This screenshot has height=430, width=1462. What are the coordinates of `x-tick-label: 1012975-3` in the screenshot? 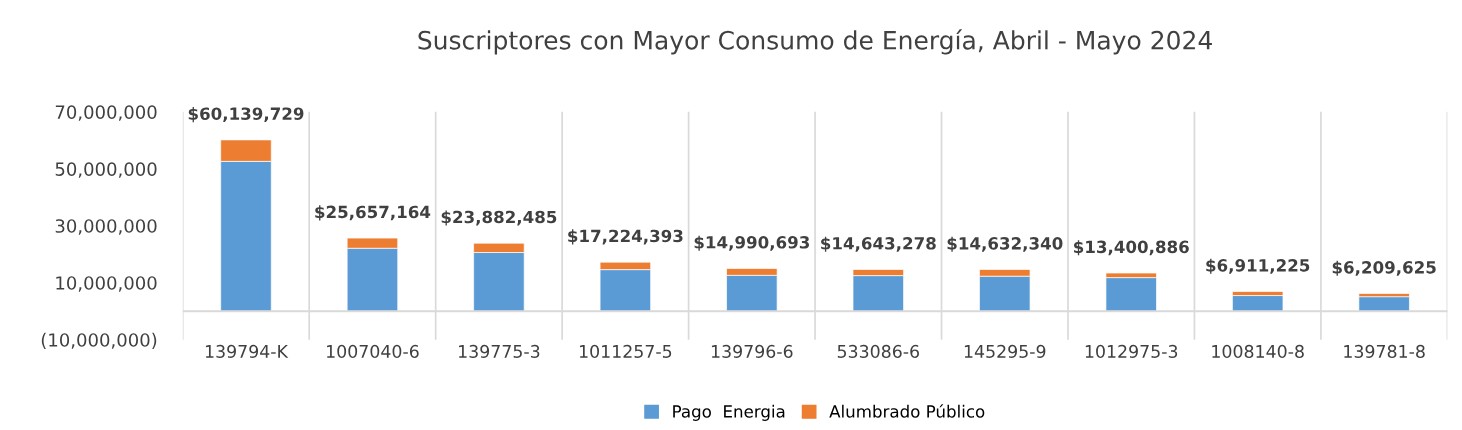 It's located at (1131, 351).